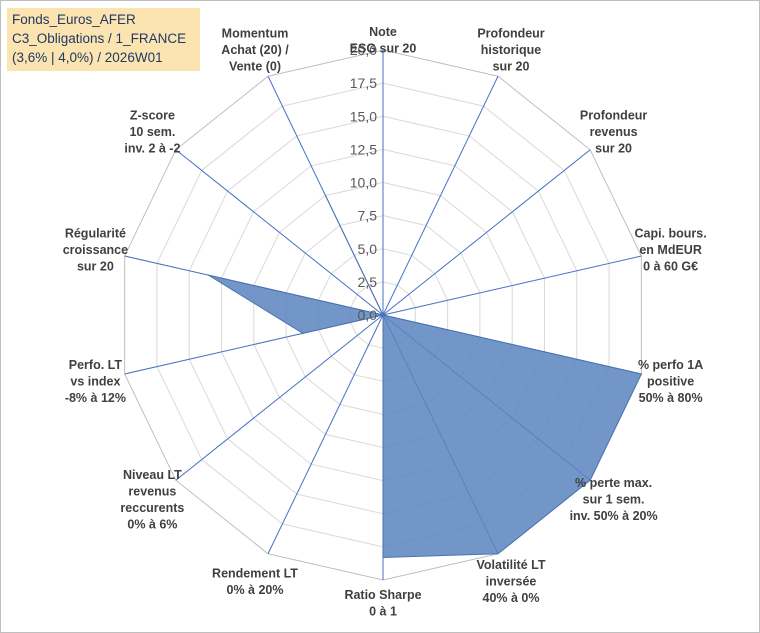  I want to click on category-label-line: 0 à 60 G€, so click(670, 267).